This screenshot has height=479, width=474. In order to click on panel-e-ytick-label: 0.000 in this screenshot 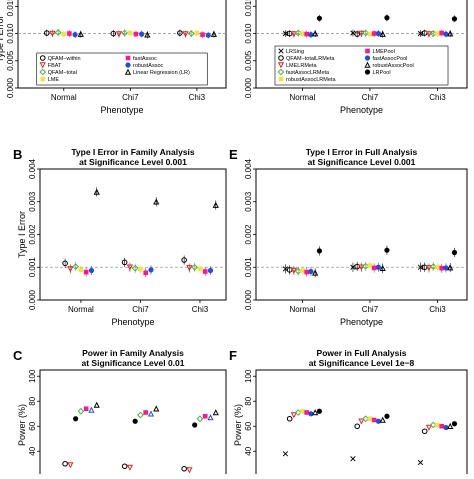, I will do `click(248, 299)`.